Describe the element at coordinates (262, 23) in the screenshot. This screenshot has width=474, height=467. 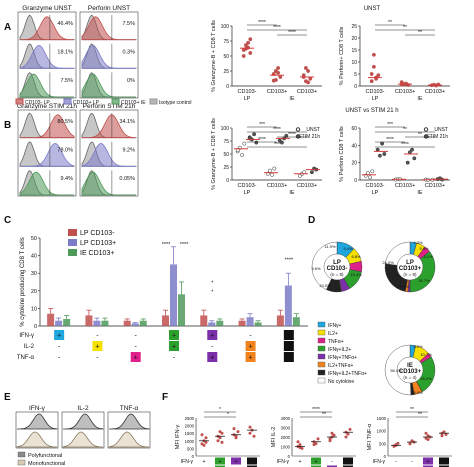
I see `chart-A-granzyme-sig-0: ****` at that location.